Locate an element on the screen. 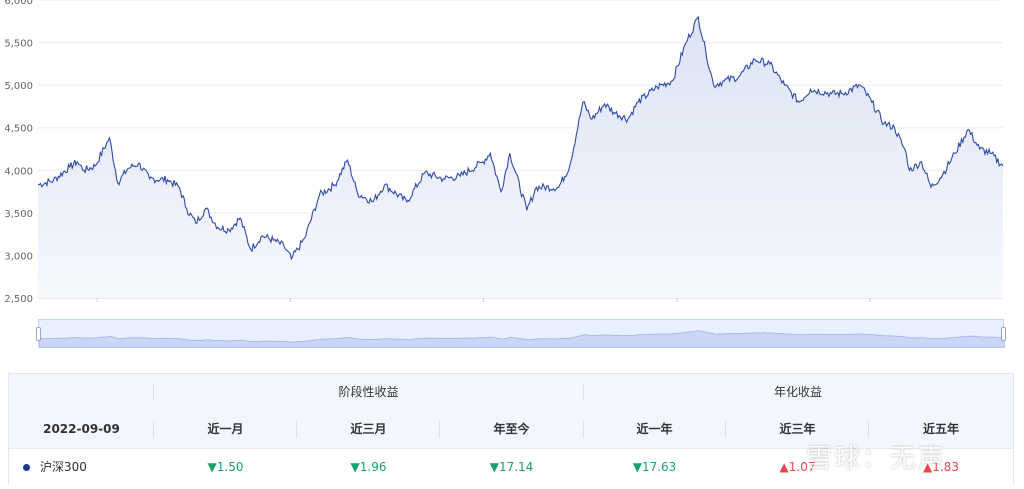 The image size is (1024, 489). value-5y: ▲1.83 is located at coordinates (941, 467).